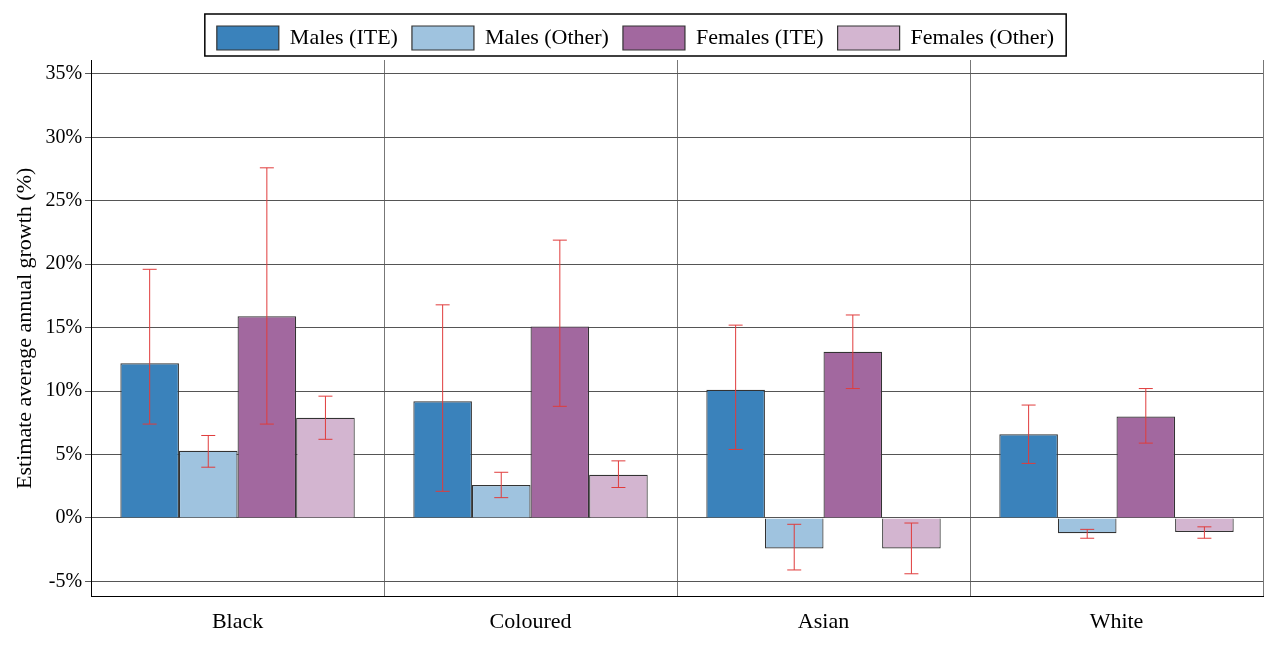  What do you see at coordinates (69, 516) in the screenshot?
I see `y-tick-label: 0%` at bounding box center [69, 516].